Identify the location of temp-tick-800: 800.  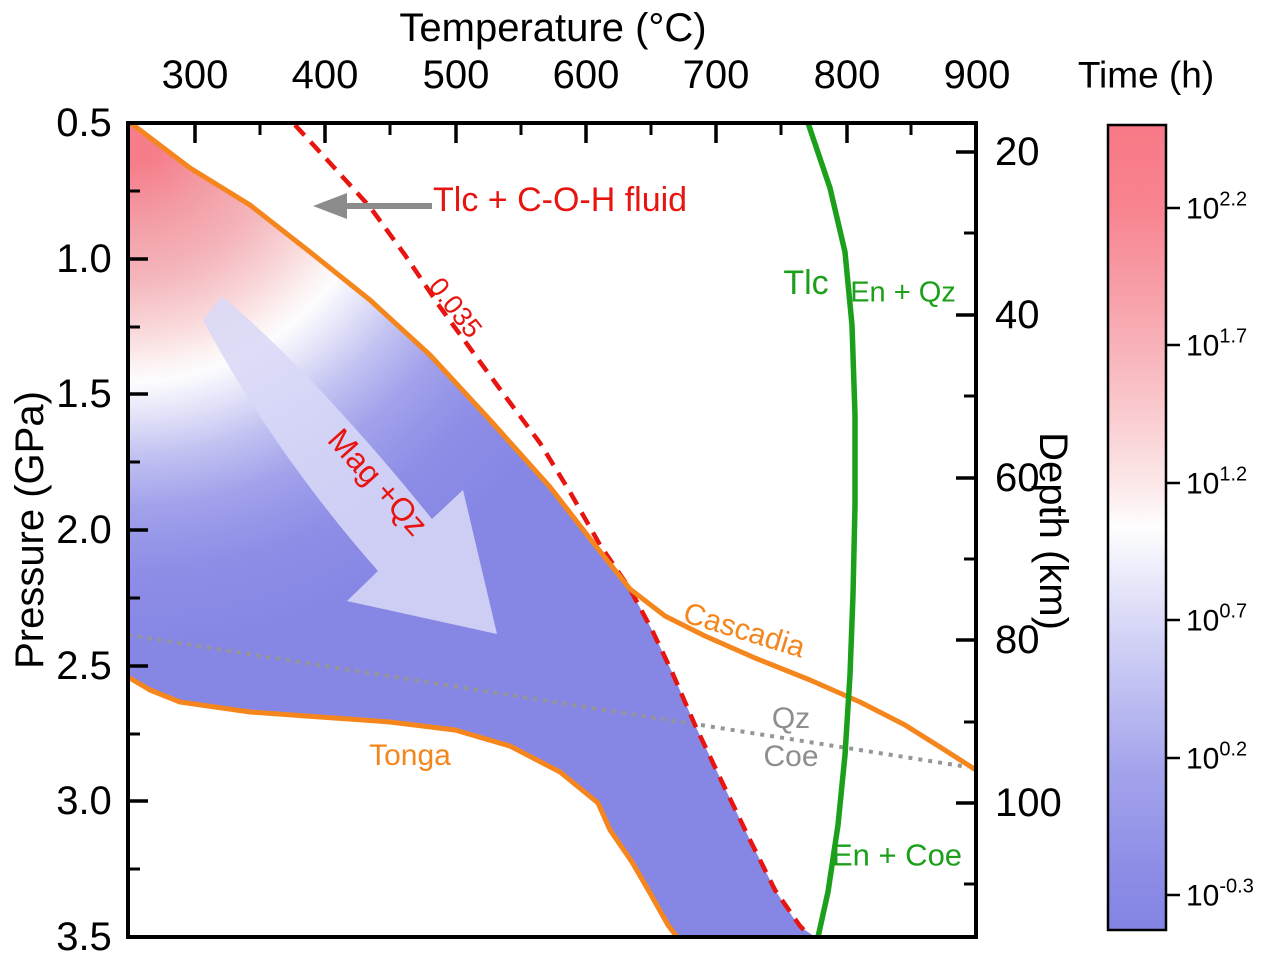
(847, 75).